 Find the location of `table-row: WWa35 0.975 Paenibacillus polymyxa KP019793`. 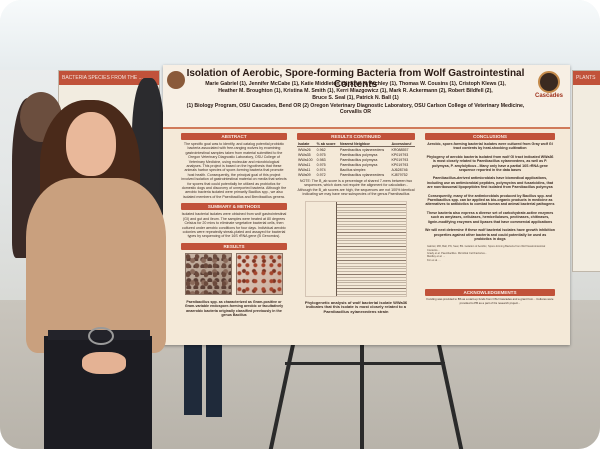

table-row: WWa35 0.975 Paenibacillus polymyxa KP019793 is located at coordinates (356, 154).